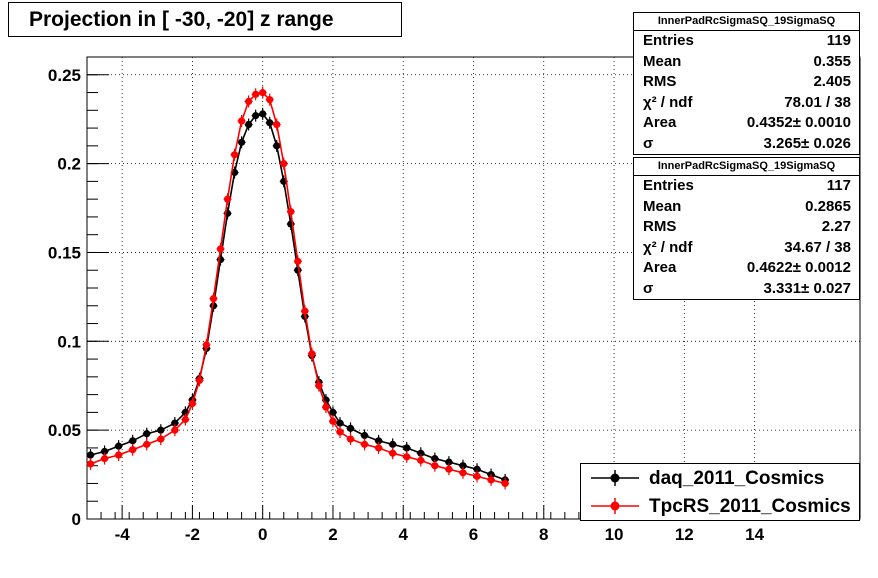 Image resolution: width=878 pixels, height=578 pixels. I want to click on x-tick-label: 8, so click(543, 534).